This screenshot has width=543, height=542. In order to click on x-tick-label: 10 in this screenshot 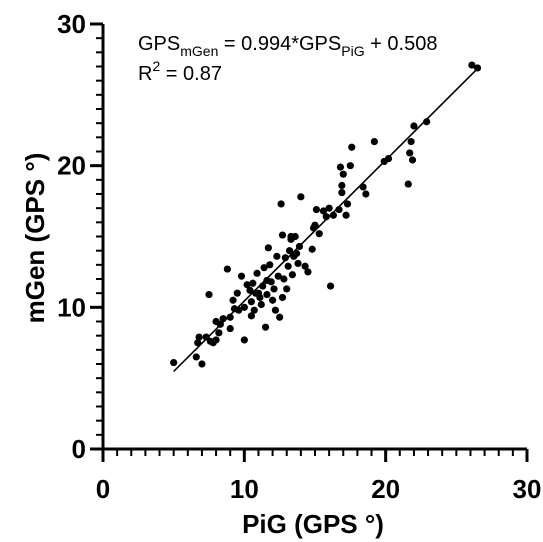, I will do `click(244, 489)`.